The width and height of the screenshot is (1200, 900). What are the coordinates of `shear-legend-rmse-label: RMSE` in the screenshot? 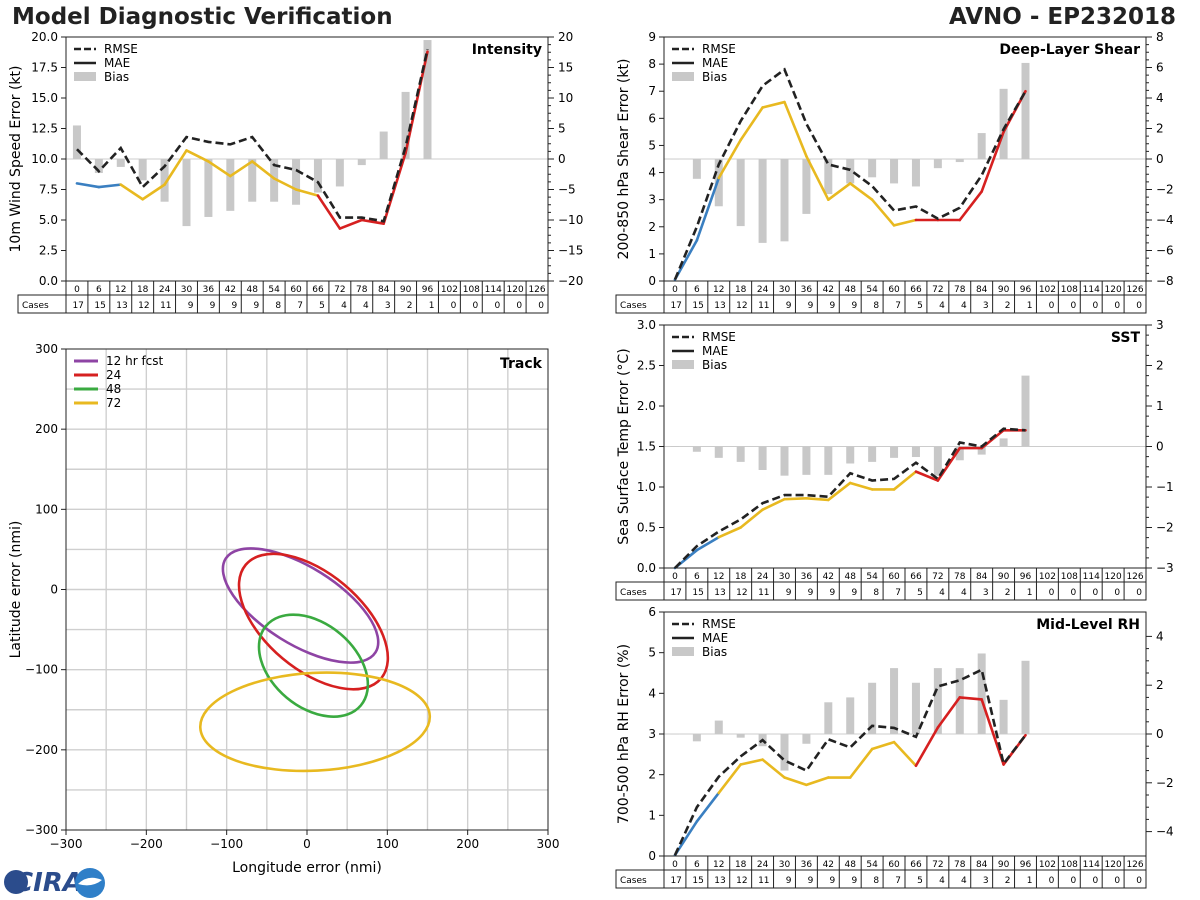 It's located at (719, 49).